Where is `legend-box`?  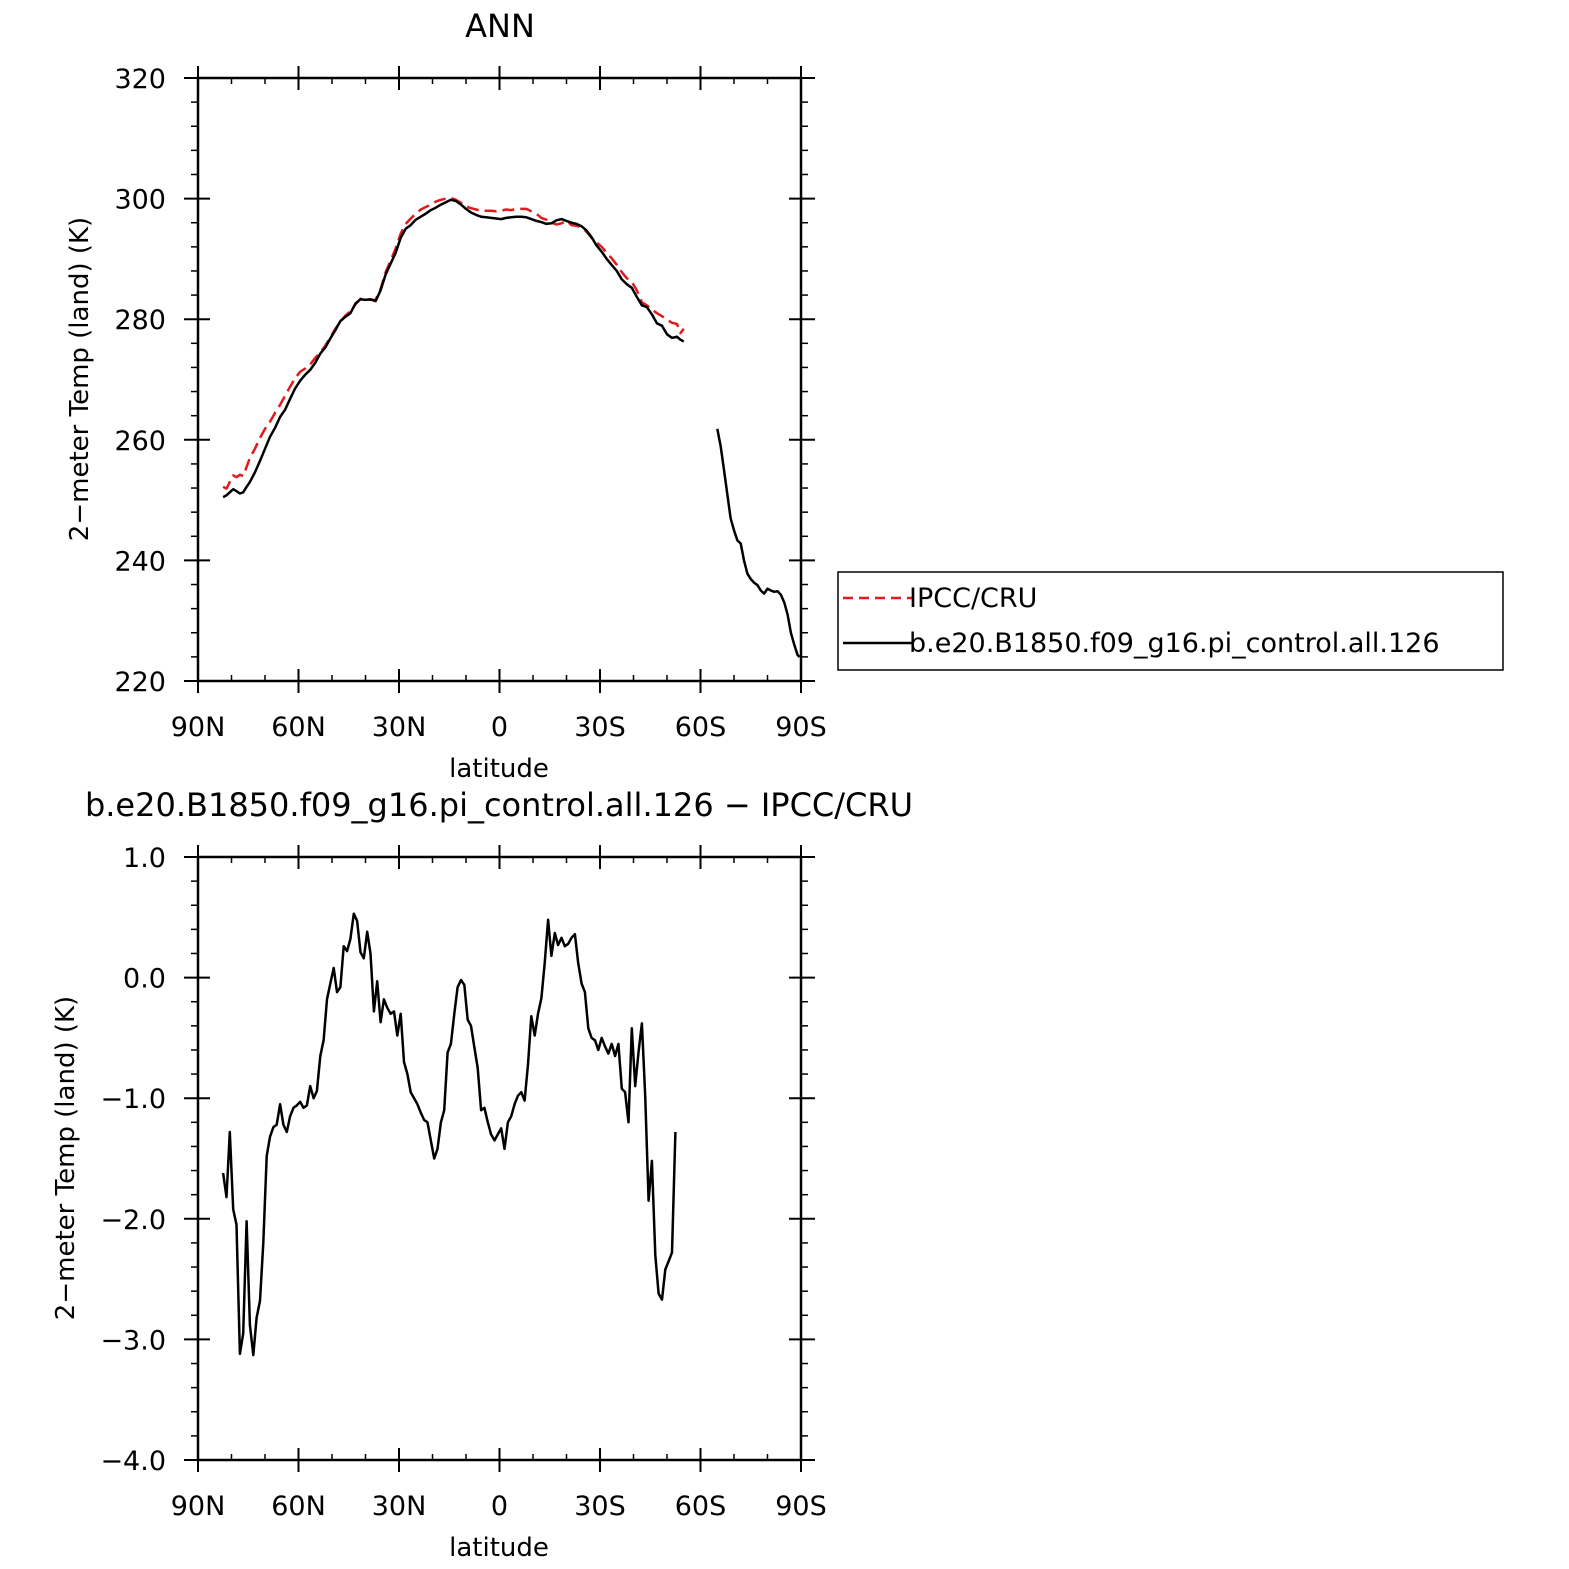 legend-box is located at coordinates (1170, 621).